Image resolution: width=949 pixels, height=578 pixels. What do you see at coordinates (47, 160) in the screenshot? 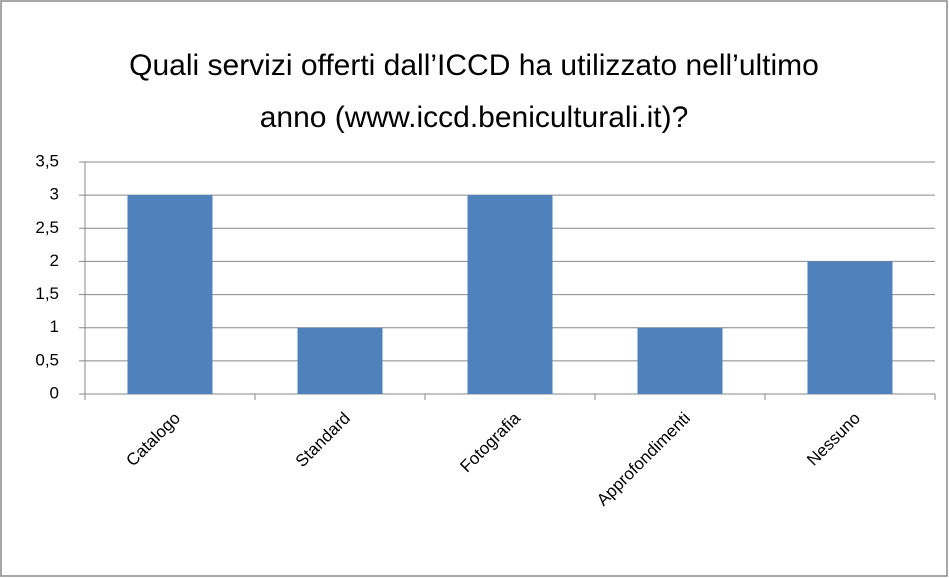
I see `y-tick-label: 3,5` at bounding box center [47, 160].